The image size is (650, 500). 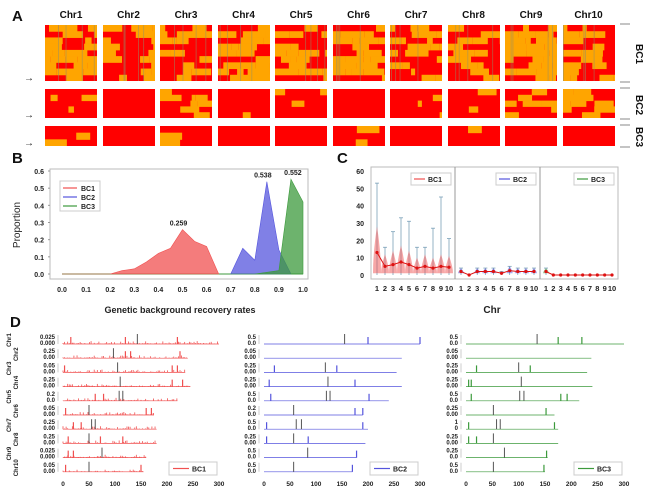 What do you see at coordinates (425, 288) in the screenshot?
I see `x-tick-label: 7` at bounding box center [425, 288].